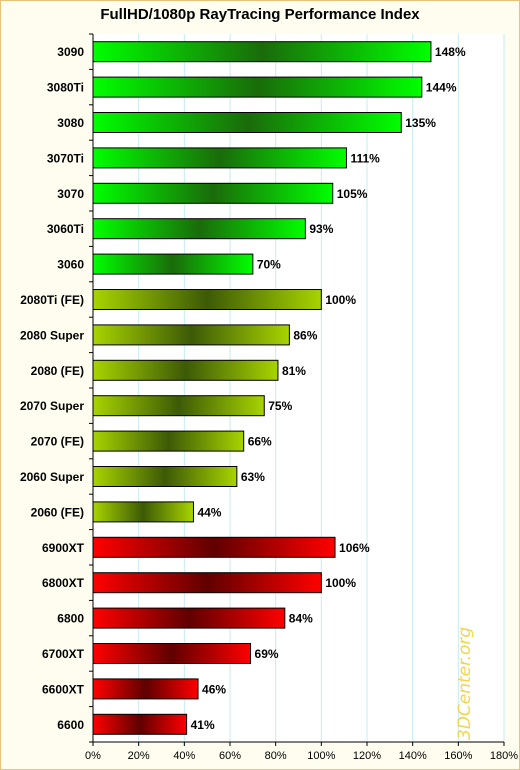 The height and width of the screenshot is (770, 520). Describe the element at coordinates (52, 477) in the screenshot. I see `category-label: 2060 Super` at that location.